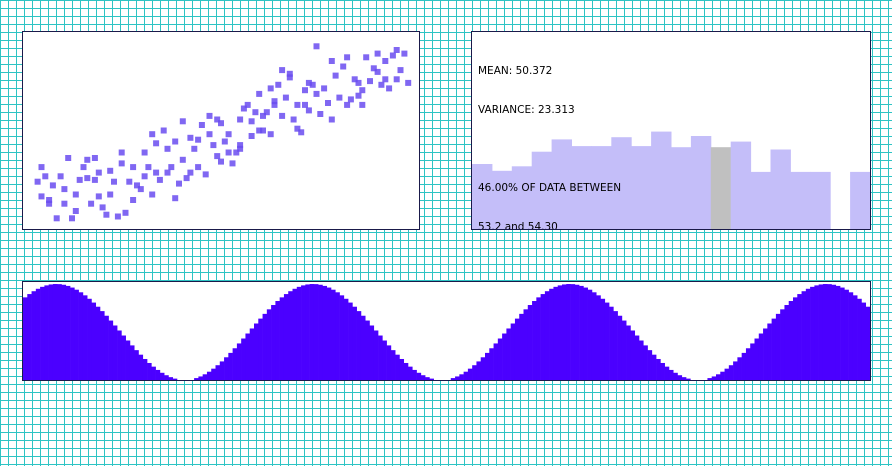 This screenshot has height=466, width=892. Describe the element at coordinates (721, 188) in the screenshot. I see `histogram-bar-selected` at that location.